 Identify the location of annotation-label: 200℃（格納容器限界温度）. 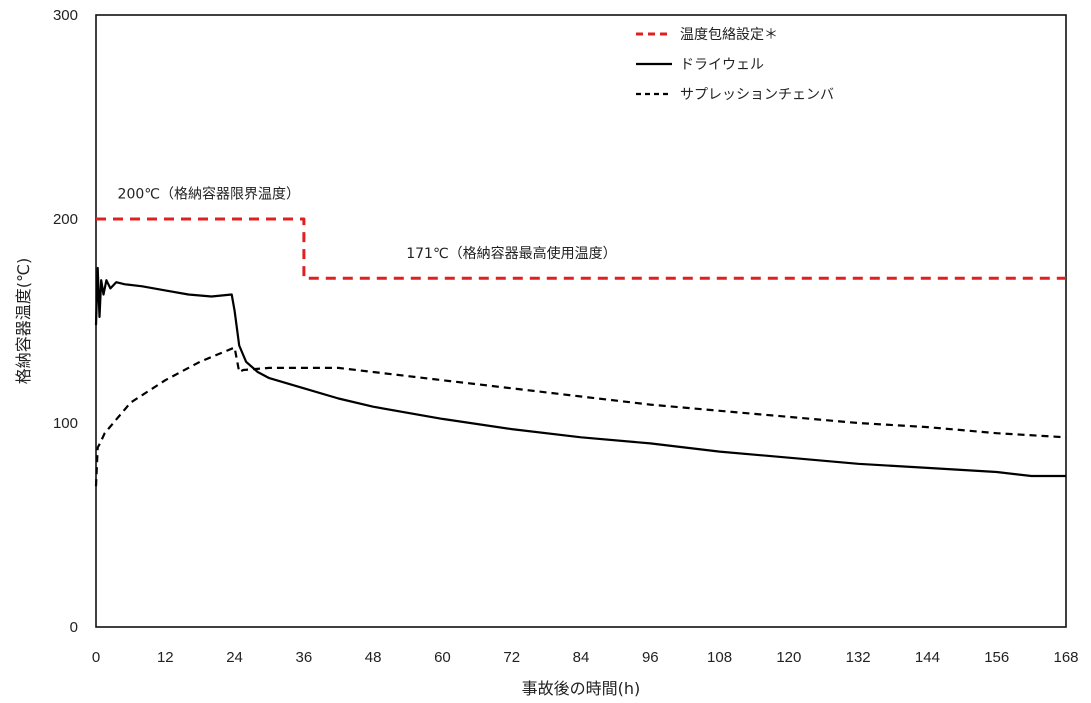
(209, 194).